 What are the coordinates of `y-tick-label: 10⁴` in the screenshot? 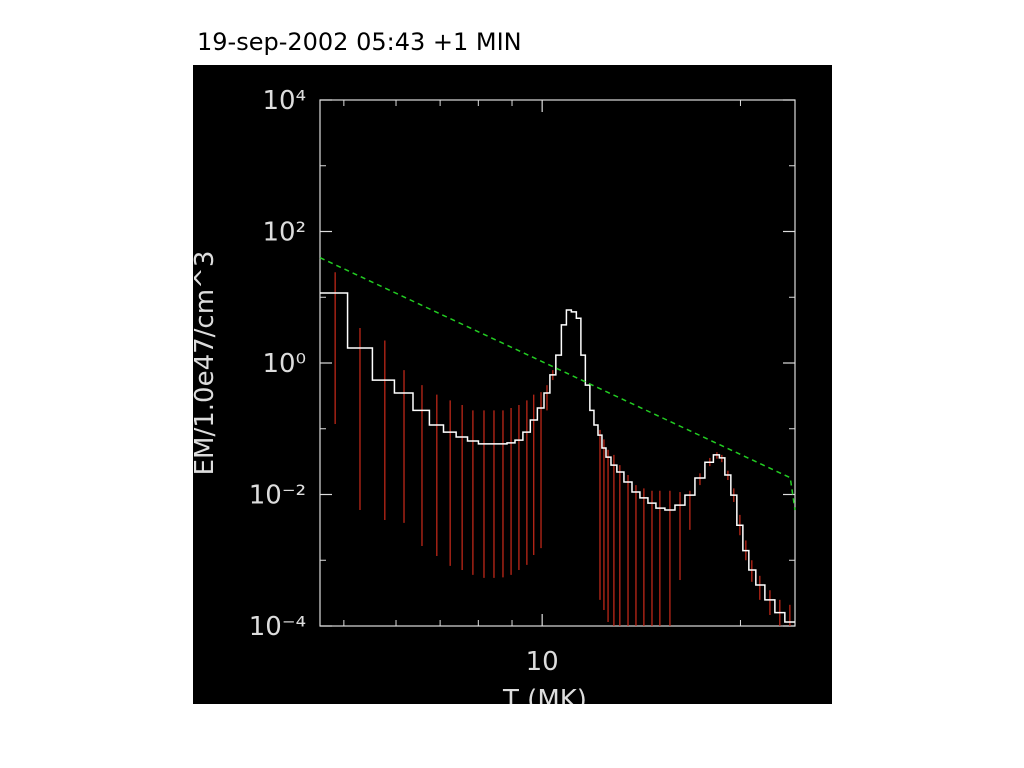 It's located at (284, 101).